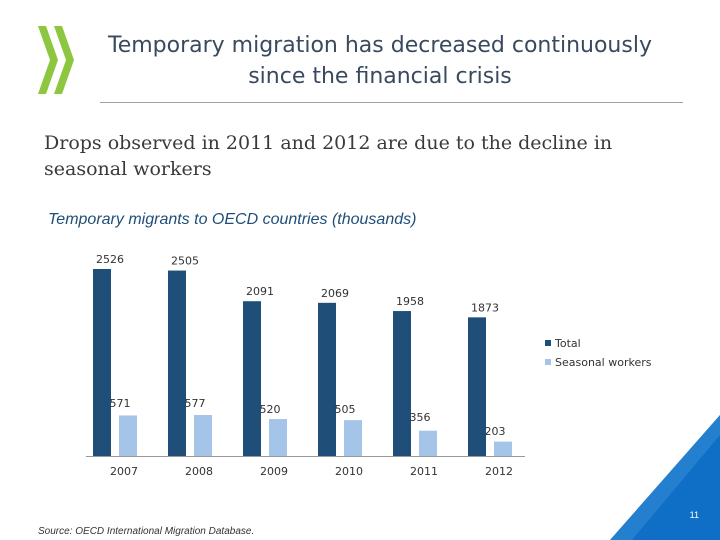  I want to click on label-seasonal-2009: 520, so click(270, 409).